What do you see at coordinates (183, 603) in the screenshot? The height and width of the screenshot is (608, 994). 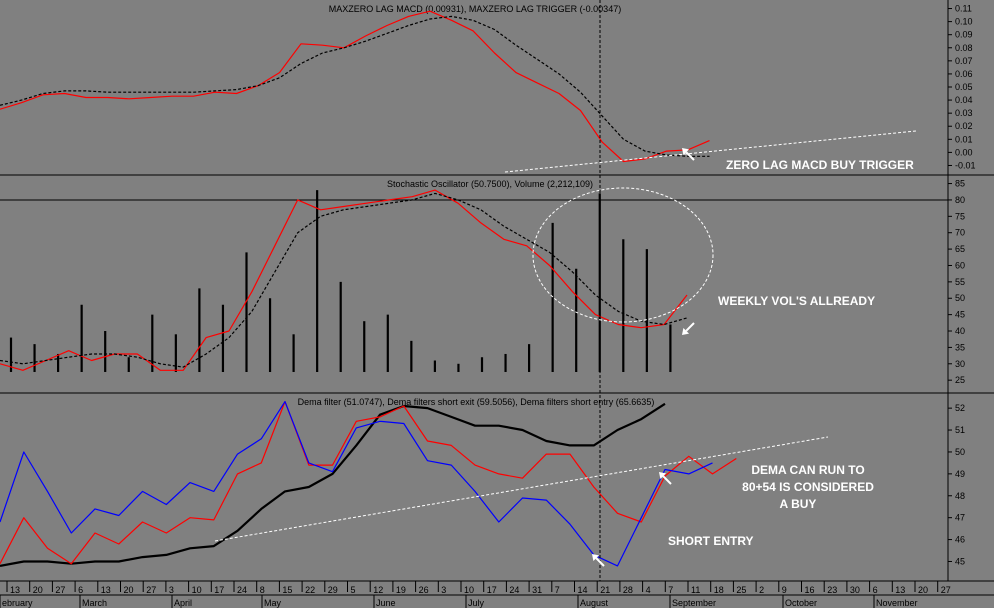 I see `month-label: April` at bounding box center [183, 603].